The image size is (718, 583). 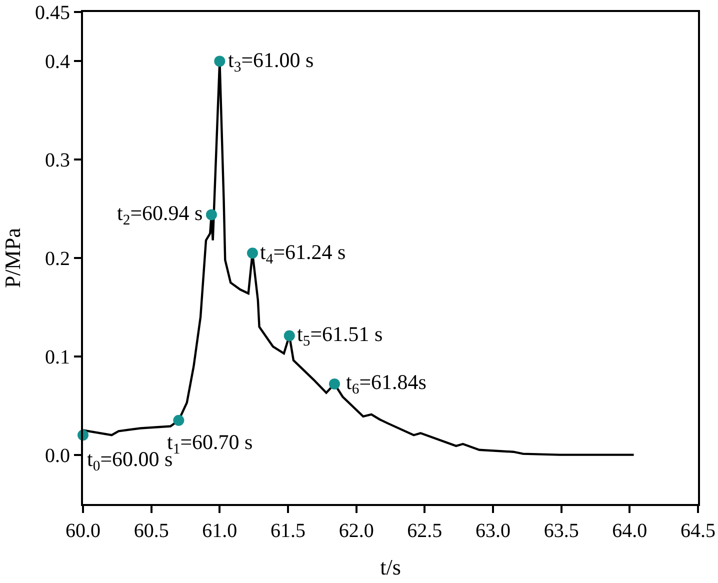 What do you see at coordinates (386, 384) in the screenshot?
I see `annotation: t$_{6}$=61.84s` at bounding box center [386, 384].